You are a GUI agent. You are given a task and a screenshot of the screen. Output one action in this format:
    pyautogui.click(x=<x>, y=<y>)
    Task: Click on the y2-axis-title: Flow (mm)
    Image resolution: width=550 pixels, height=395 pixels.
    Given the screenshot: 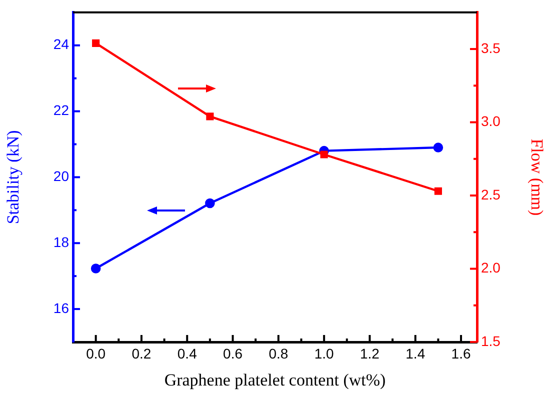 What is the action you would take?
    pyautogui.click(x=536, y=177)
    